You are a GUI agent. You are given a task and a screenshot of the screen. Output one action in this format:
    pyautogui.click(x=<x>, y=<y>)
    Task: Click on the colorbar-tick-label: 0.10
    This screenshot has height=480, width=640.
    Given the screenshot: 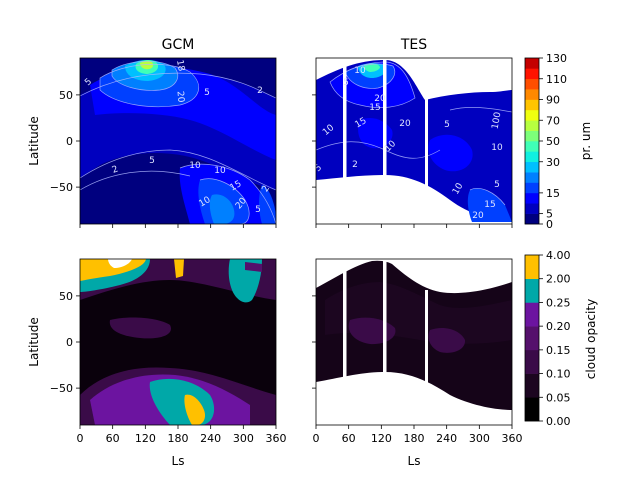 What is the action you would take?
    pyautogui.click(x=558, y=374)
    